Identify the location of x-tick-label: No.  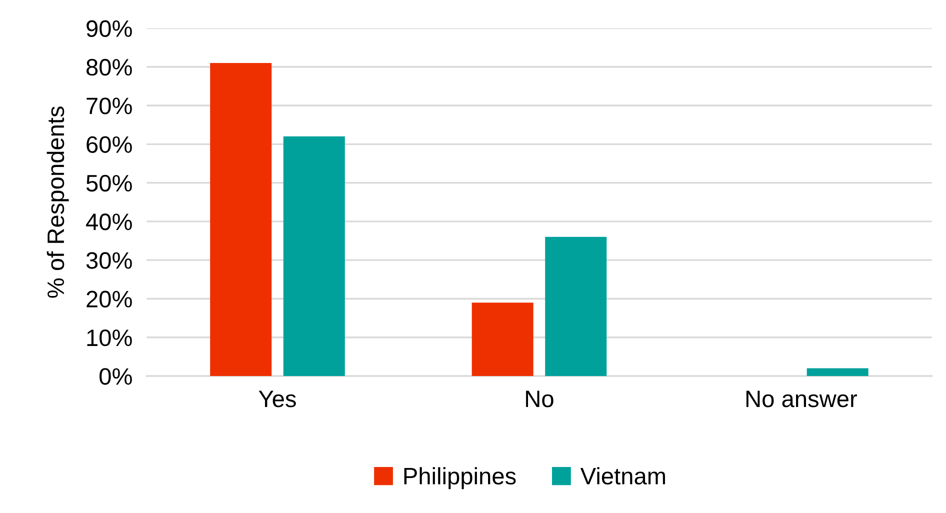
(540, 399).